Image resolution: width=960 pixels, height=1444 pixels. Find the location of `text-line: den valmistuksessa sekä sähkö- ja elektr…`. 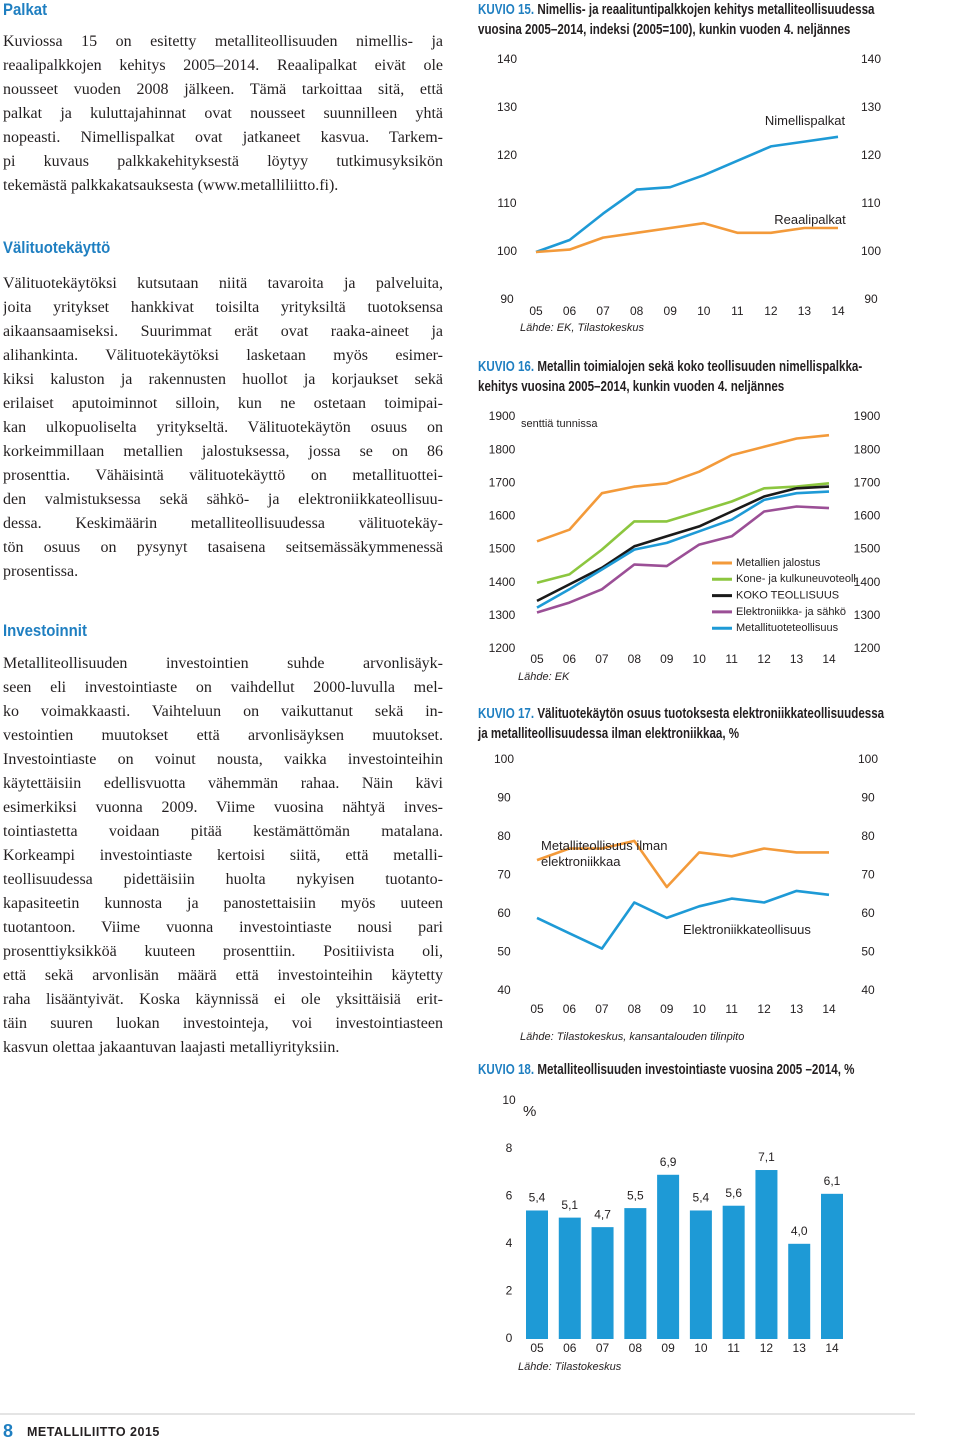

text-line: den valmistuksessa sekä sähkö- ja elektr… is located at coordinates (223, 499).